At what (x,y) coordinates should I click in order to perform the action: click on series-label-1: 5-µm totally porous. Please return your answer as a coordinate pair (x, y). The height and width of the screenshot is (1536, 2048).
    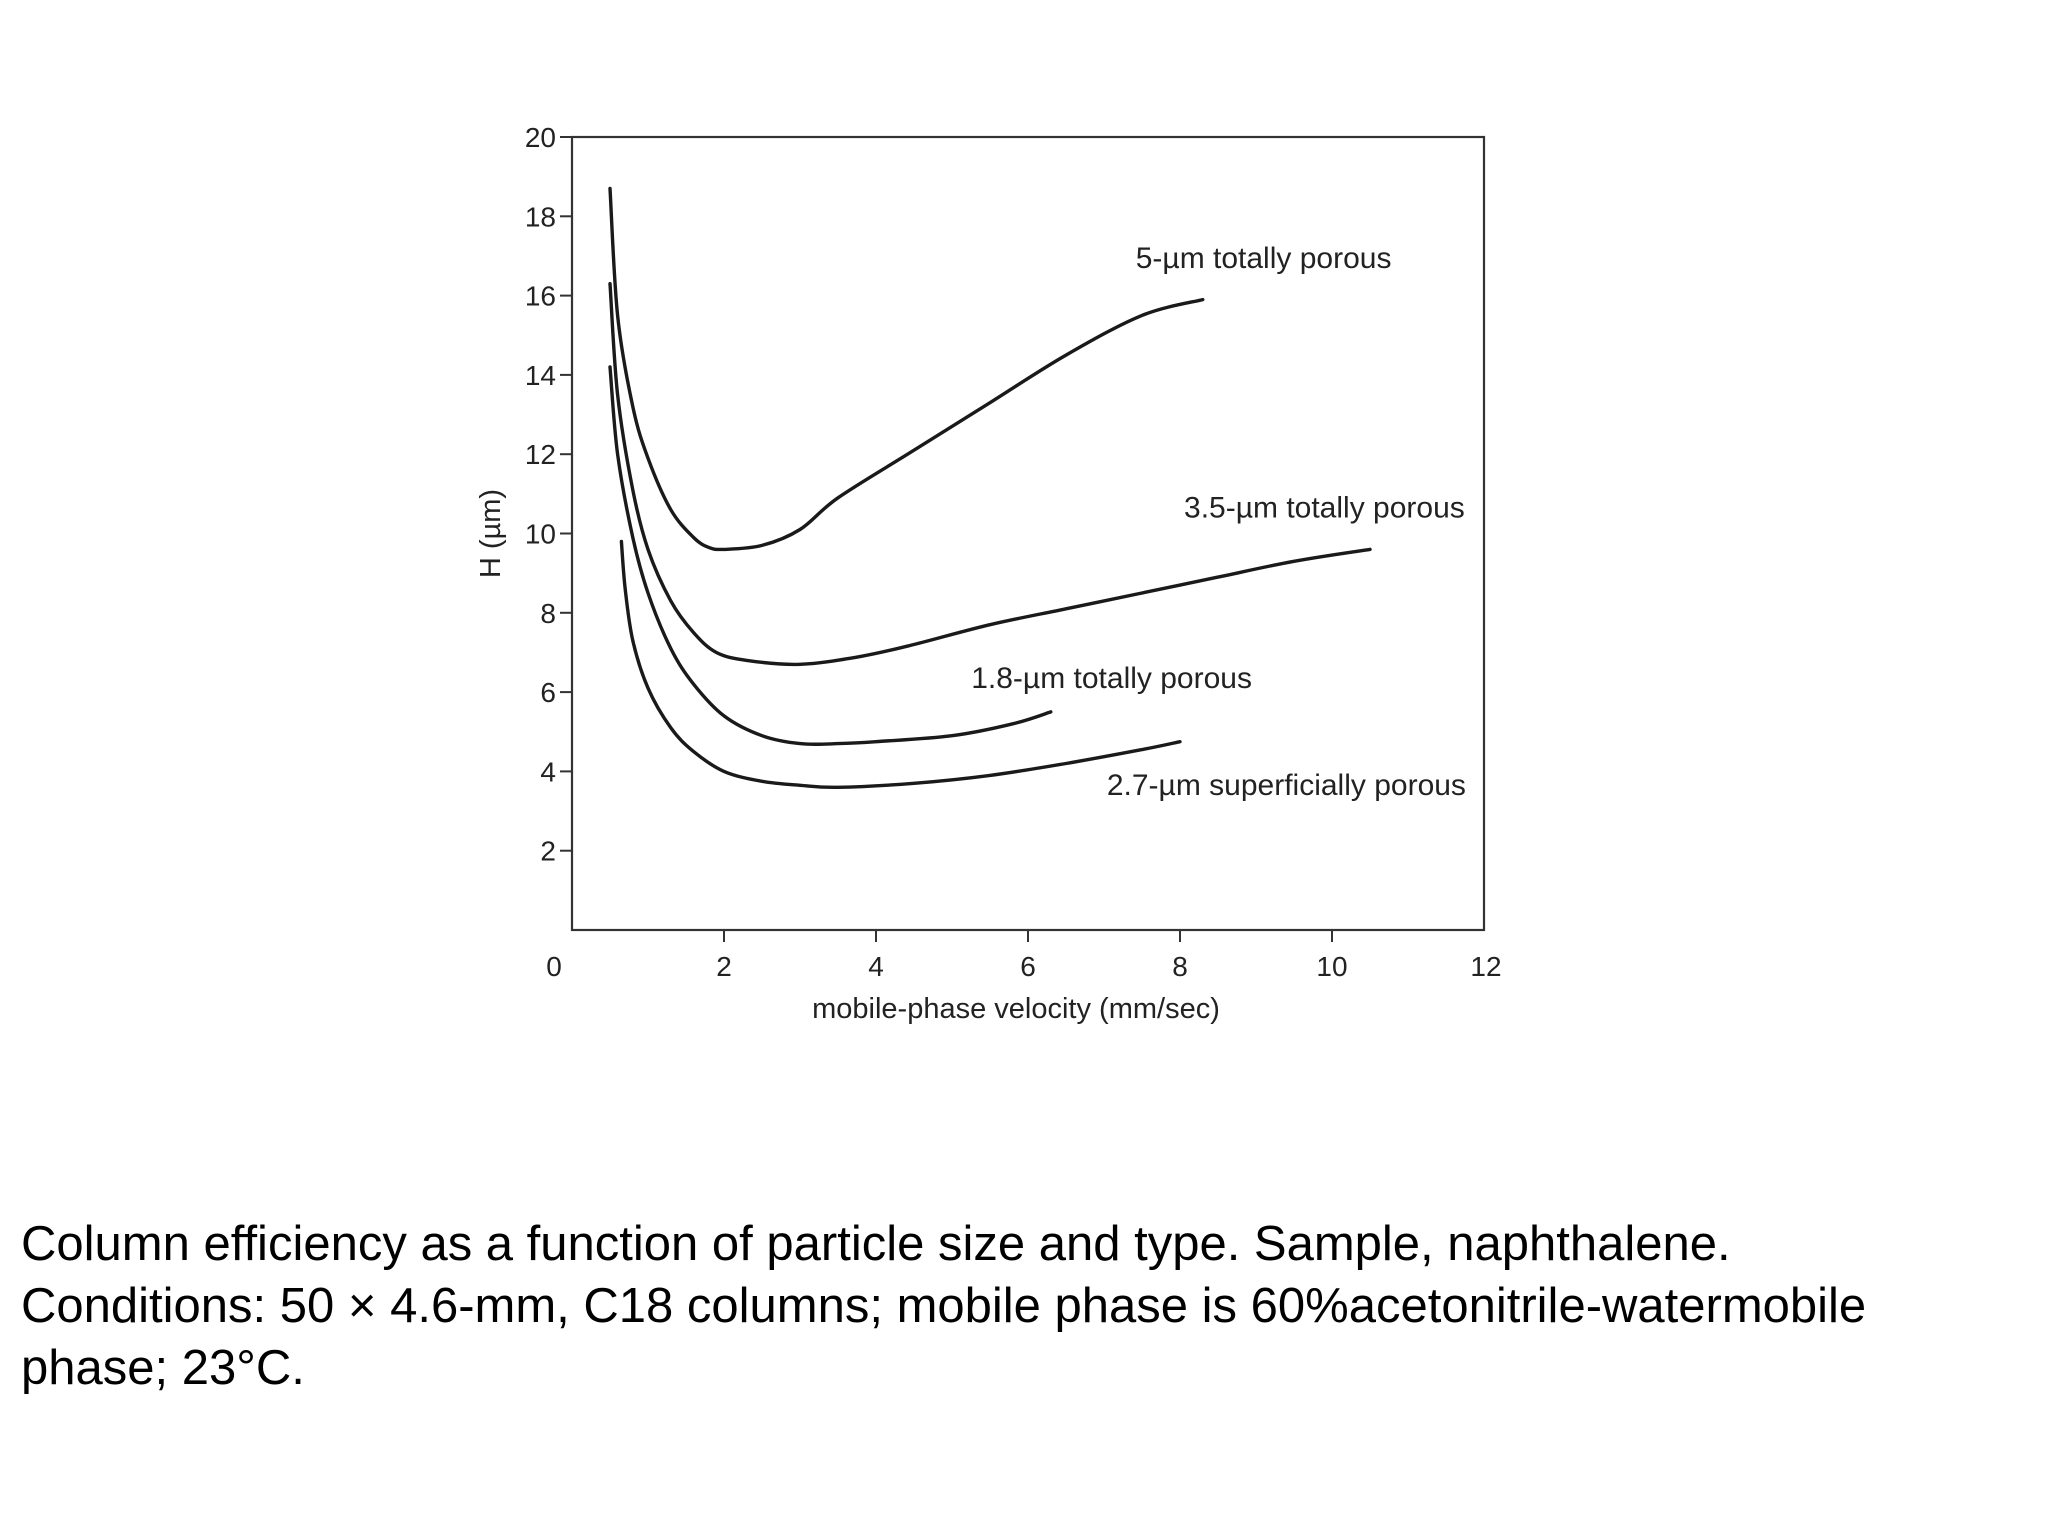
    Looking at the image, I should click on (1264, 258).